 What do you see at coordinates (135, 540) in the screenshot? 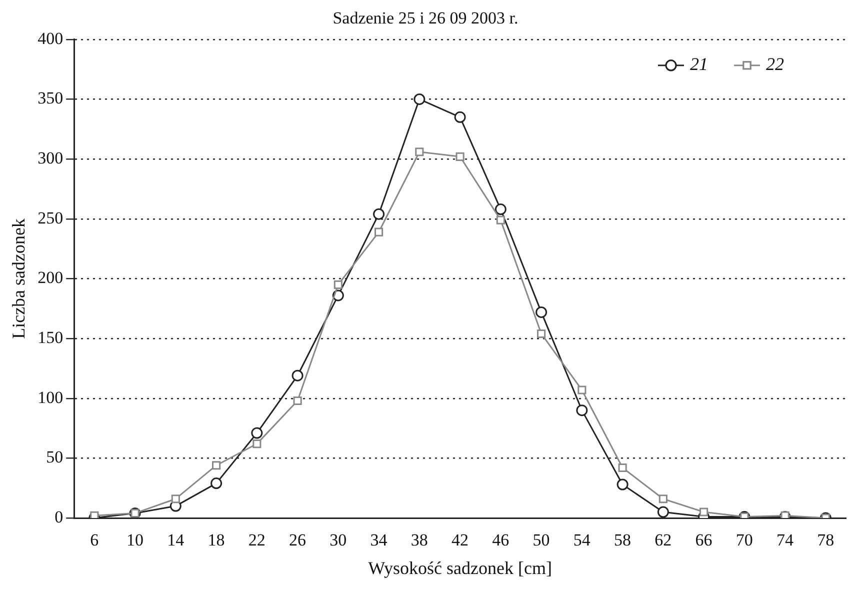
I see `x-tick-label: 10` at bounding box center [135, 540].